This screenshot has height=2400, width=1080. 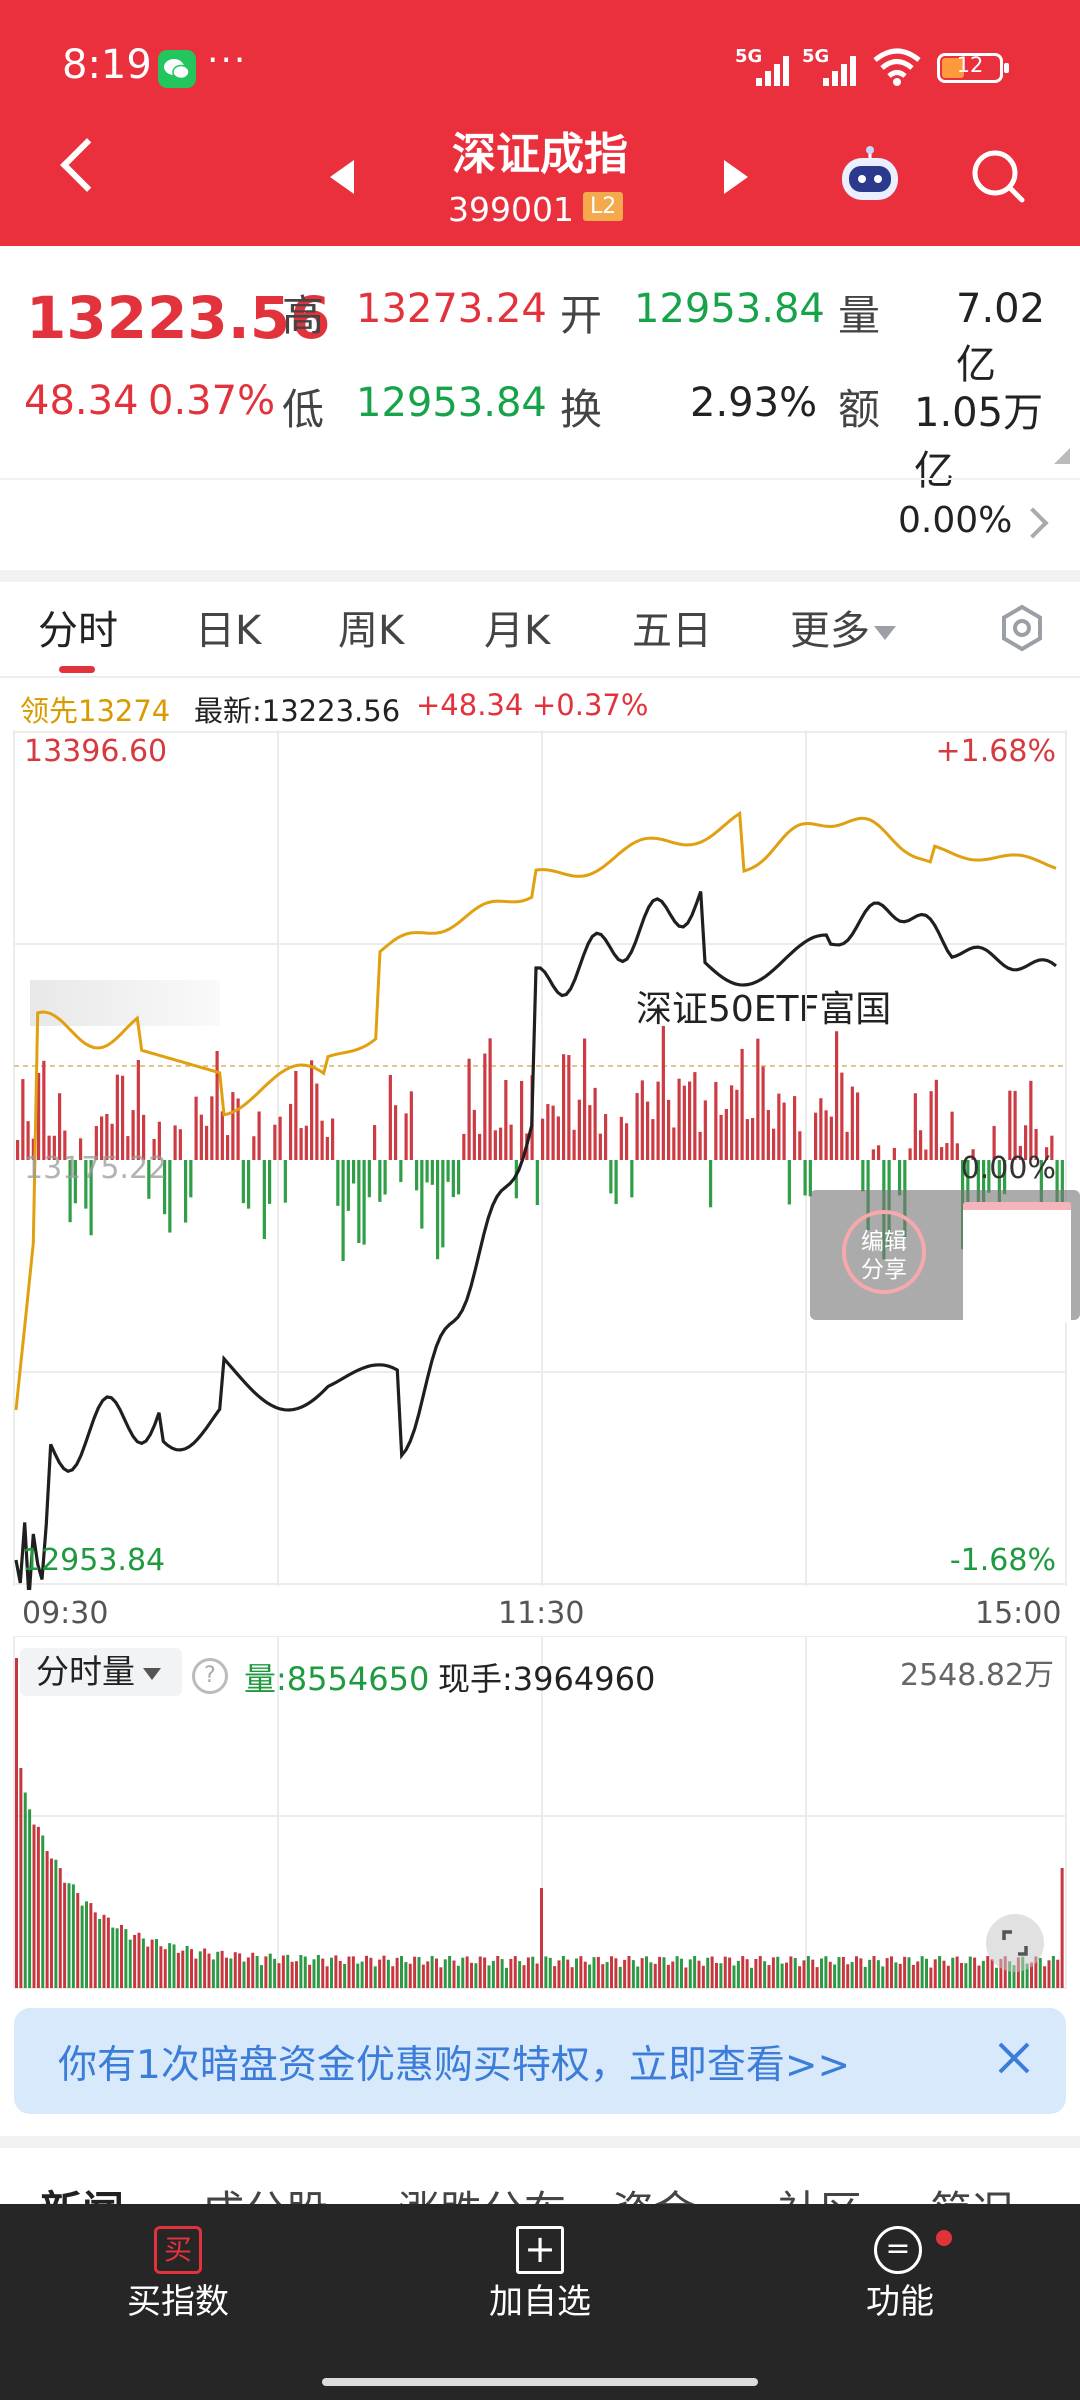 What do you see at coordinates (1015, 1943) in the screenshot?
I see `fullscreen-icon` at bounding box center [1015, 1943].